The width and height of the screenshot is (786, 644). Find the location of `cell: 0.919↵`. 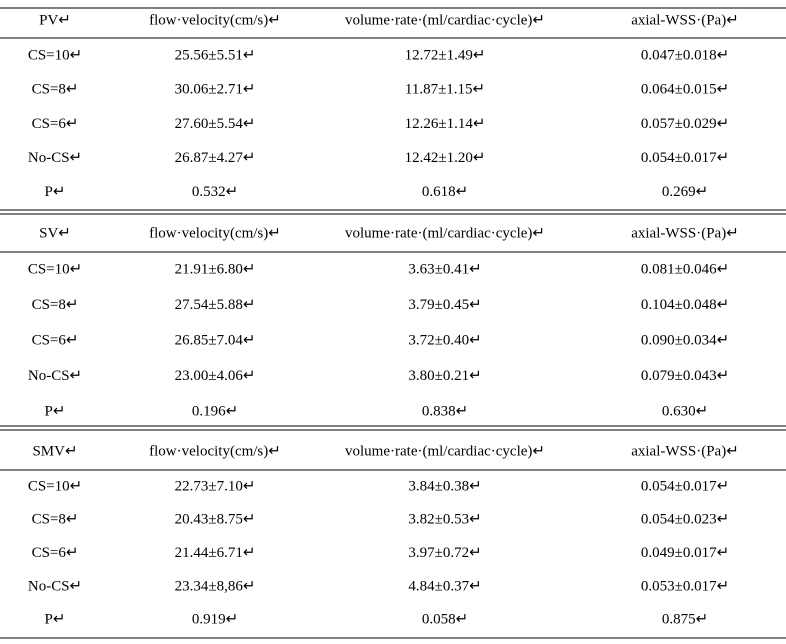

cell: 0.919↵ is located at coordinates (215, 620).